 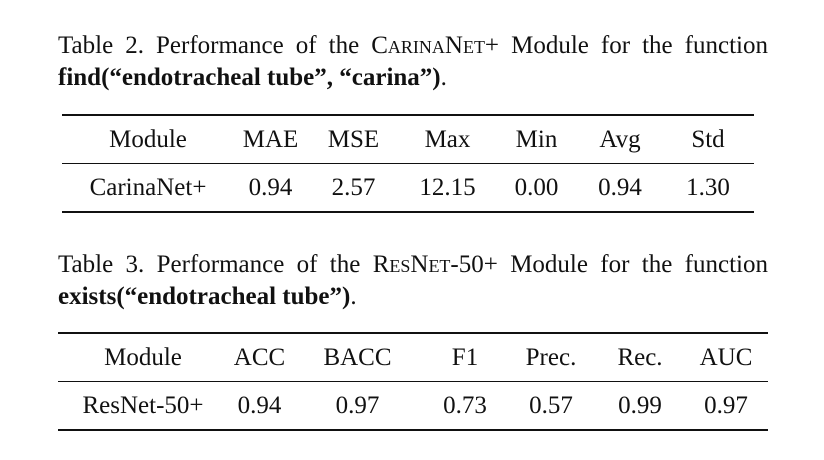 What do you see at coordinates (640, 357) in the screenshot?
I see `table3-header-rec: Rec.` at bounding box center [640, 357].